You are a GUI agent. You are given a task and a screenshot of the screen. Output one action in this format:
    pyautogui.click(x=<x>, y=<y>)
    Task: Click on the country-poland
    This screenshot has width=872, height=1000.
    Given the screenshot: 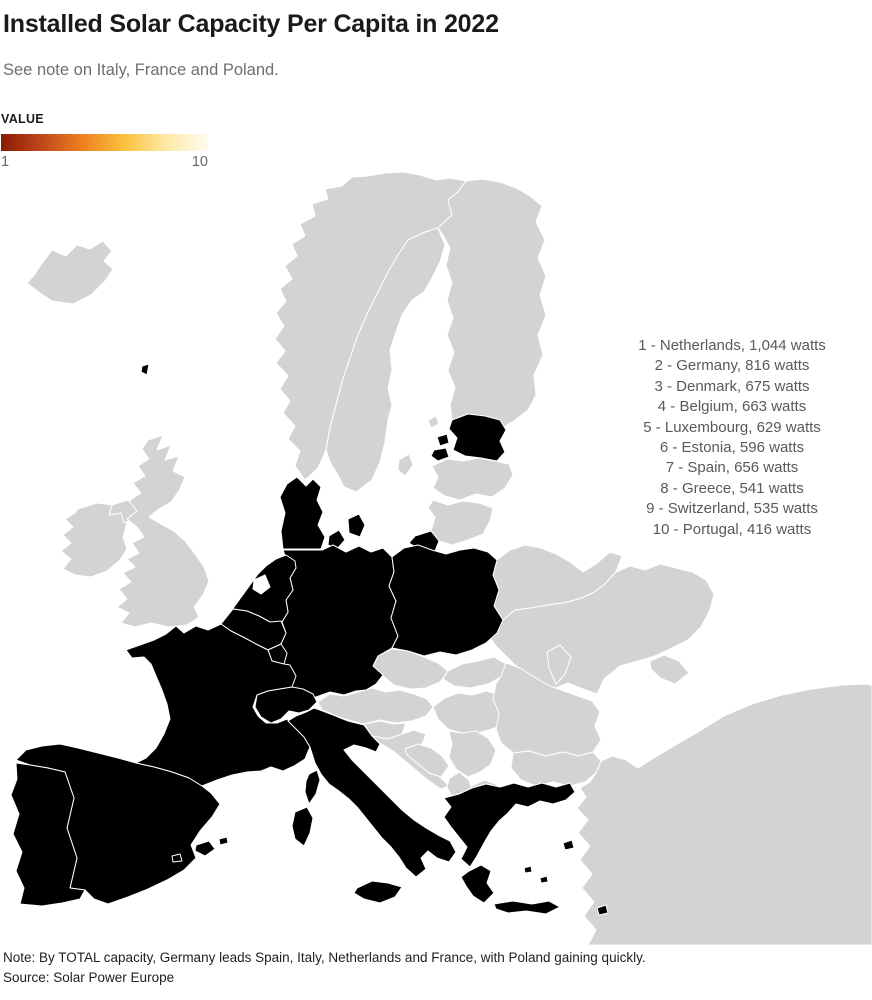 What is the action you would take?
    pyautogui.click(x=446, y=600)
    